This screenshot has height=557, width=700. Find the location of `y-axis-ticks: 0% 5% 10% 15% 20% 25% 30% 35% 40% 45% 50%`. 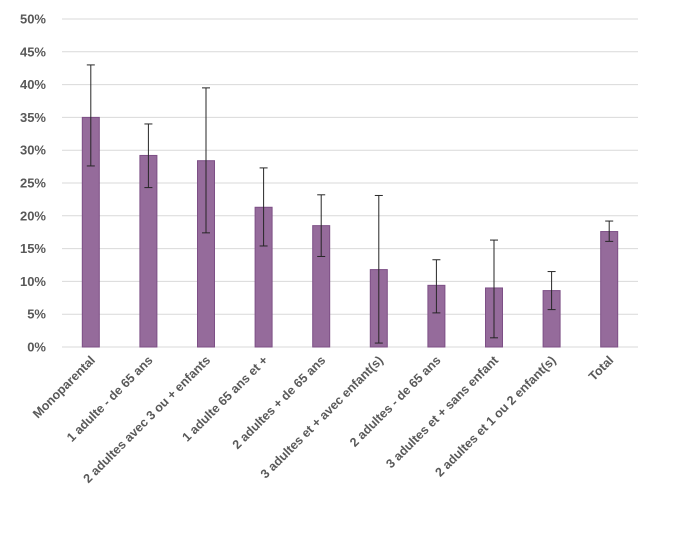

y-axis-ticks: 0% 5% 10% 15% 20% 25% 30% 35% 40% 45% 50% is located at coordinates (33, 183).